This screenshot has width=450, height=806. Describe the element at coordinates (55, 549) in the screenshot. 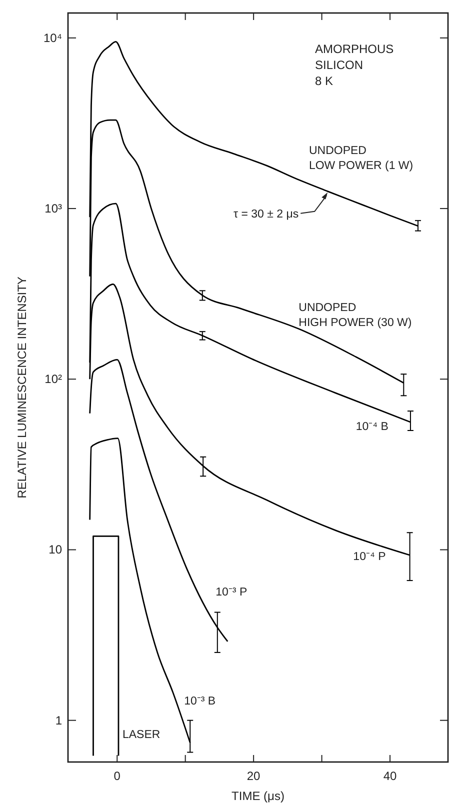

I see `y-tick-label: 10` at that location.